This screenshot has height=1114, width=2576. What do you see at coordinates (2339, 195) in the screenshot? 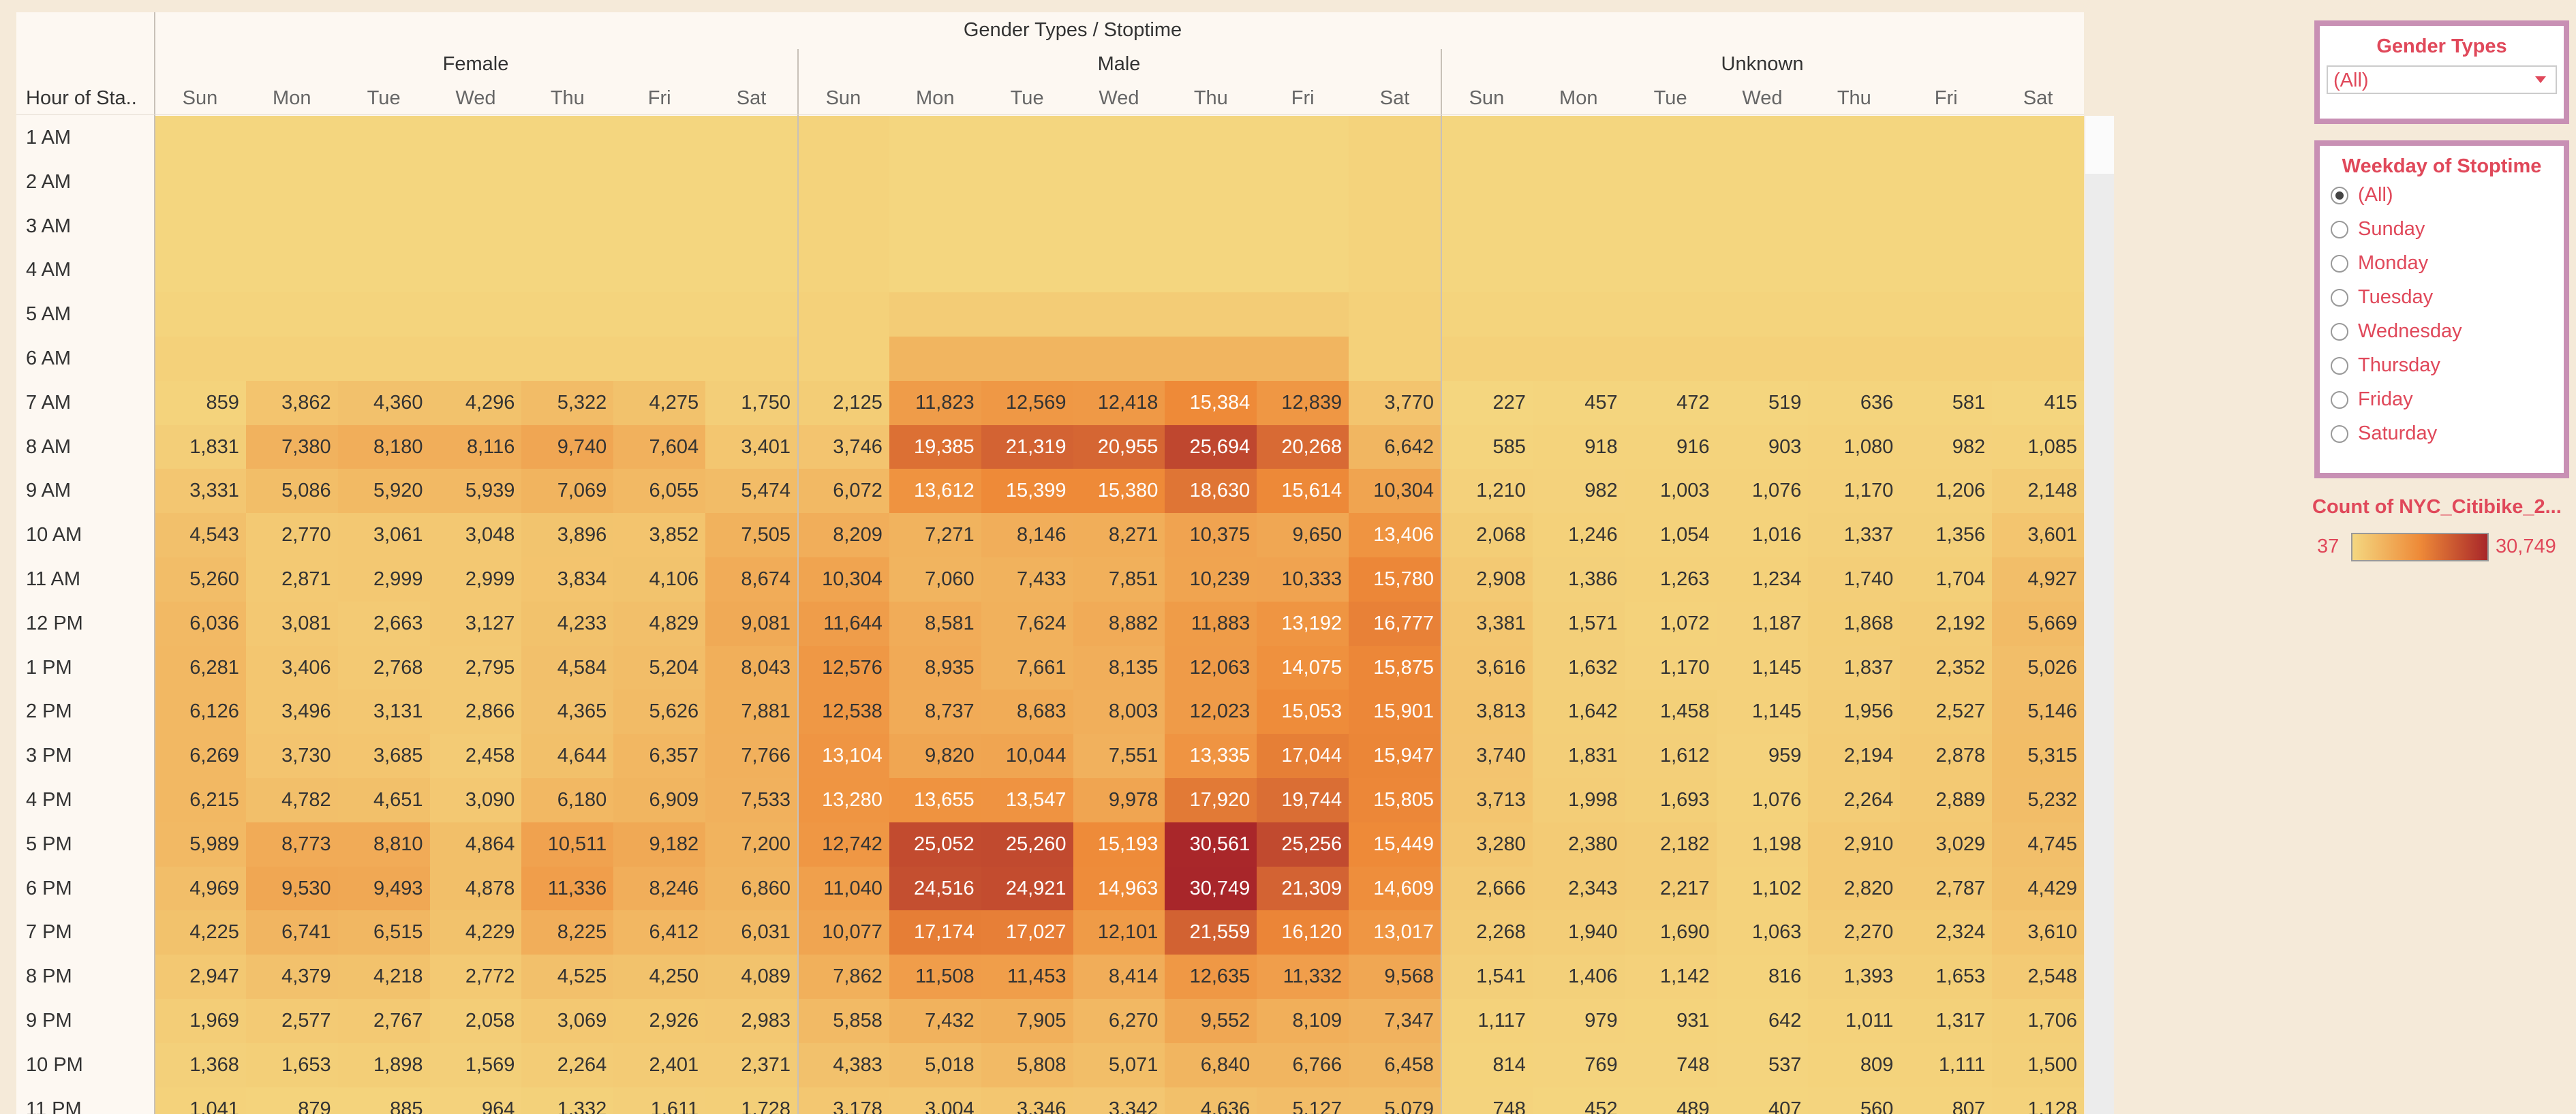
I see `radio-button` at bounding box center [2339, 195].